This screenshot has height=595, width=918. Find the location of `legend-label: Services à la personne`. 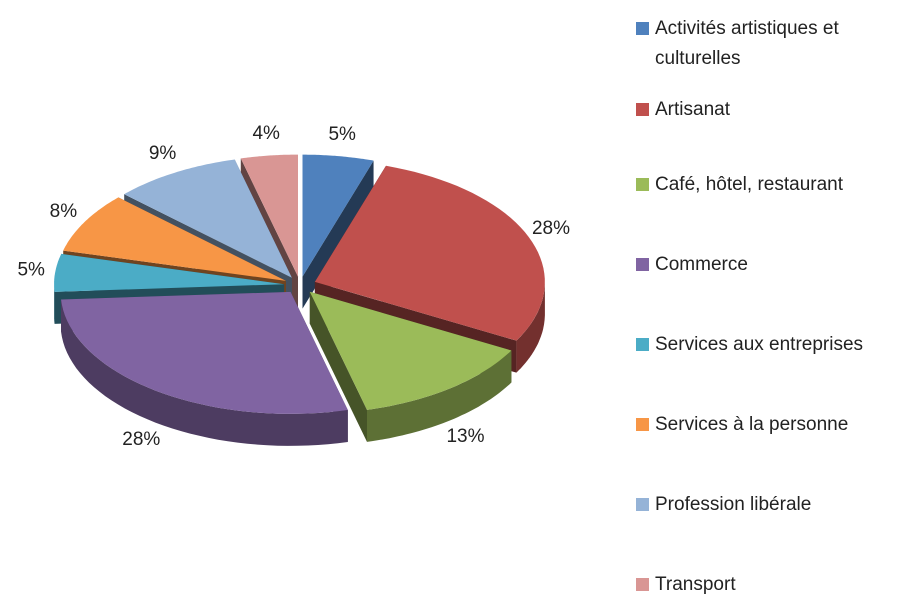

legend-label: Services à la personne is located at coordinates (752, 424).